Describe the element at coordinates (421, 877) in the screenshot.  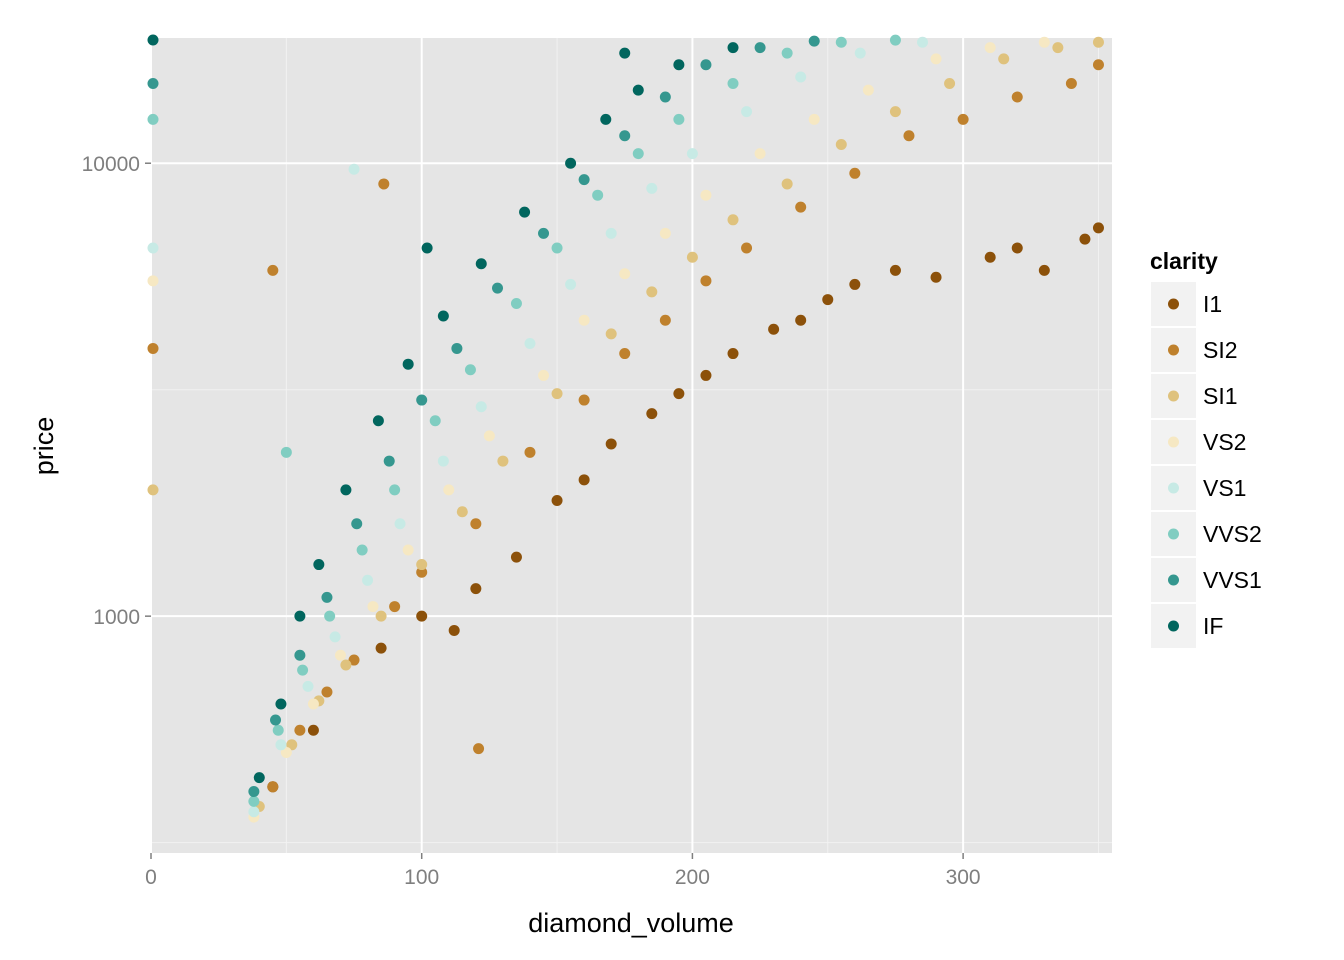
I see `x-tick-label: 100` at that location.